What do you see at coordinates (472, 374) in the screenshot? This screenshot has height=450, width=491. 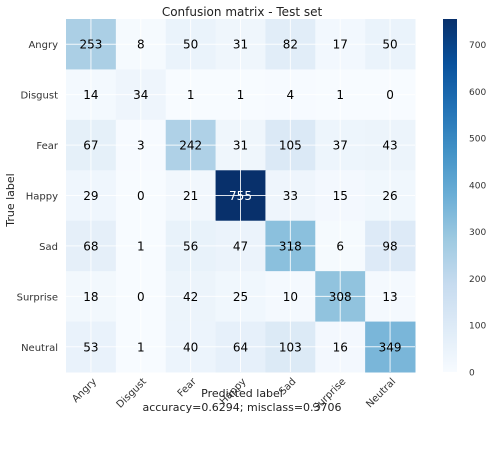 I see `colorbar-tick-0: 0` at bounding box center [472, 374].